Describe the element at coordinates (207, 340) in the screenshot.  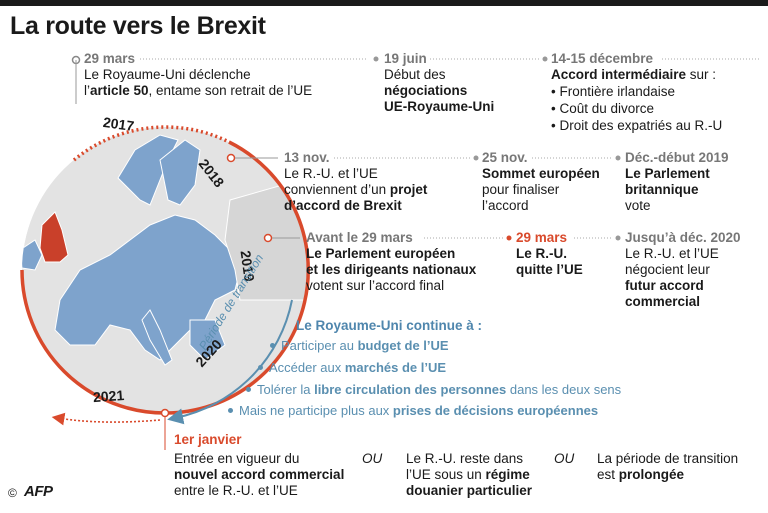
I see `map-balkans` at that location.